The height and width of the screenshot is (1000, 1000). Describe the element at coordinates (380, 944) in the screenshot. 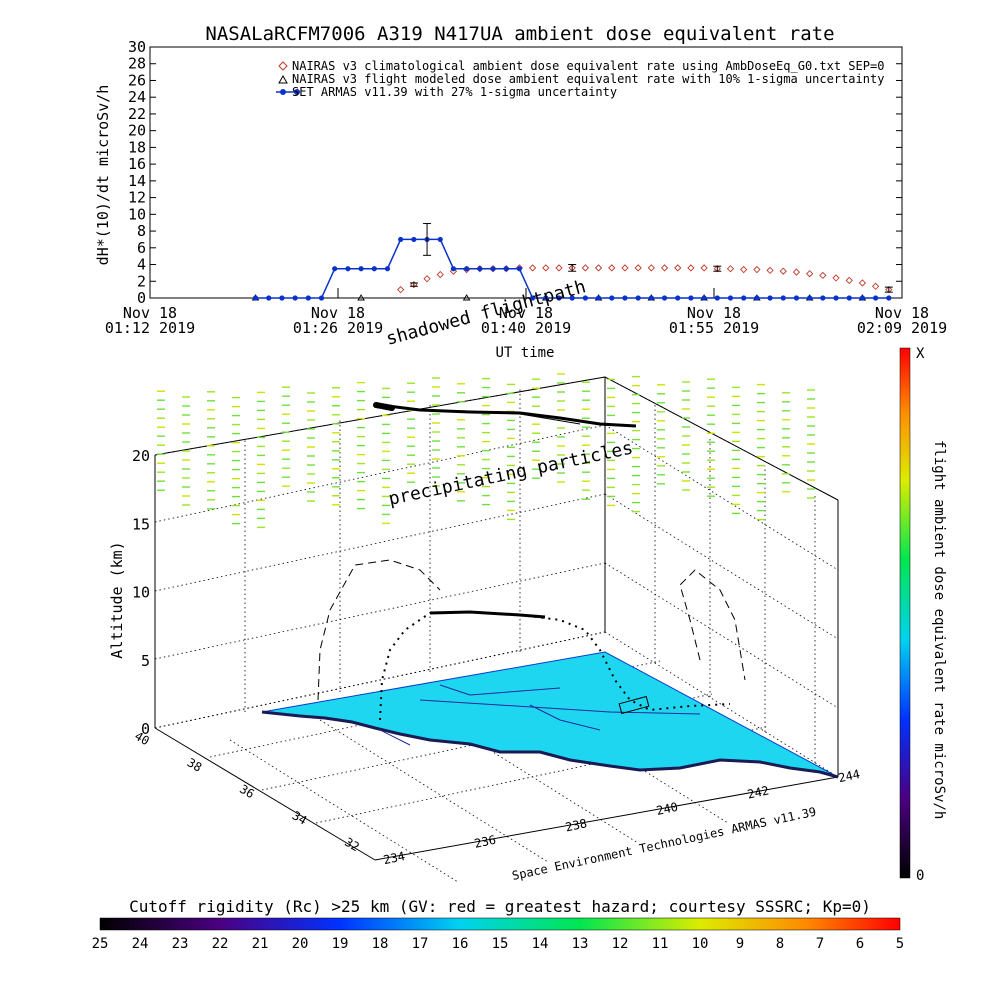

I see `rigidity-tick-label: 18` at that location.